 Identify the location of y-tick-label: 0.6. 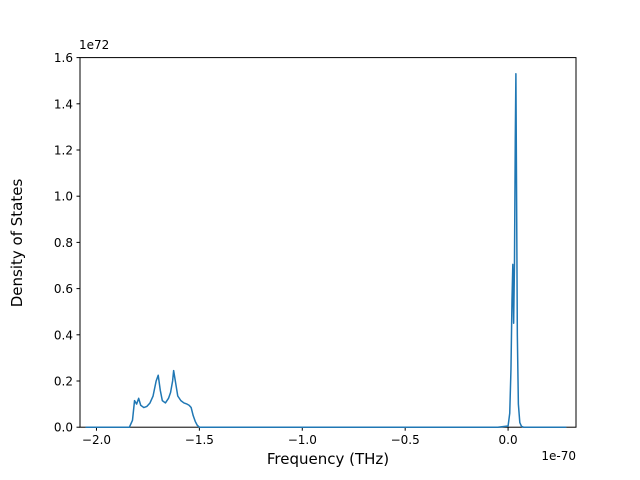
(63, 289).